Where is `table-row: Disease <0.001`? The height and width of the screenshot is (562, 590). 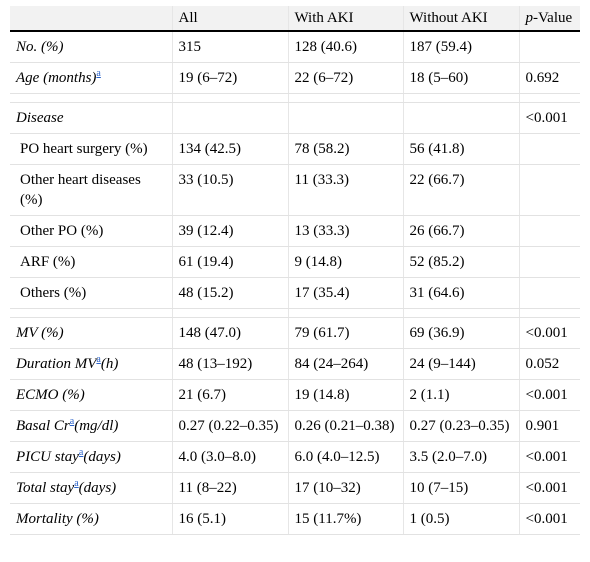
table-row: Disease <0.001 is located at coordinates (295, 118).